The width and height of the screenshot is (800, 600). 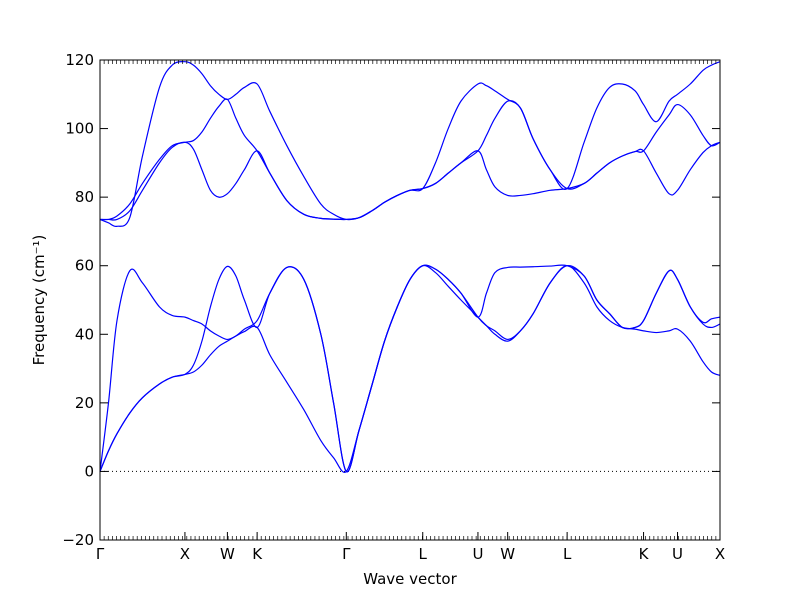 I want to click on x-axis-label: Wave vector, so click(x=410, y=579).